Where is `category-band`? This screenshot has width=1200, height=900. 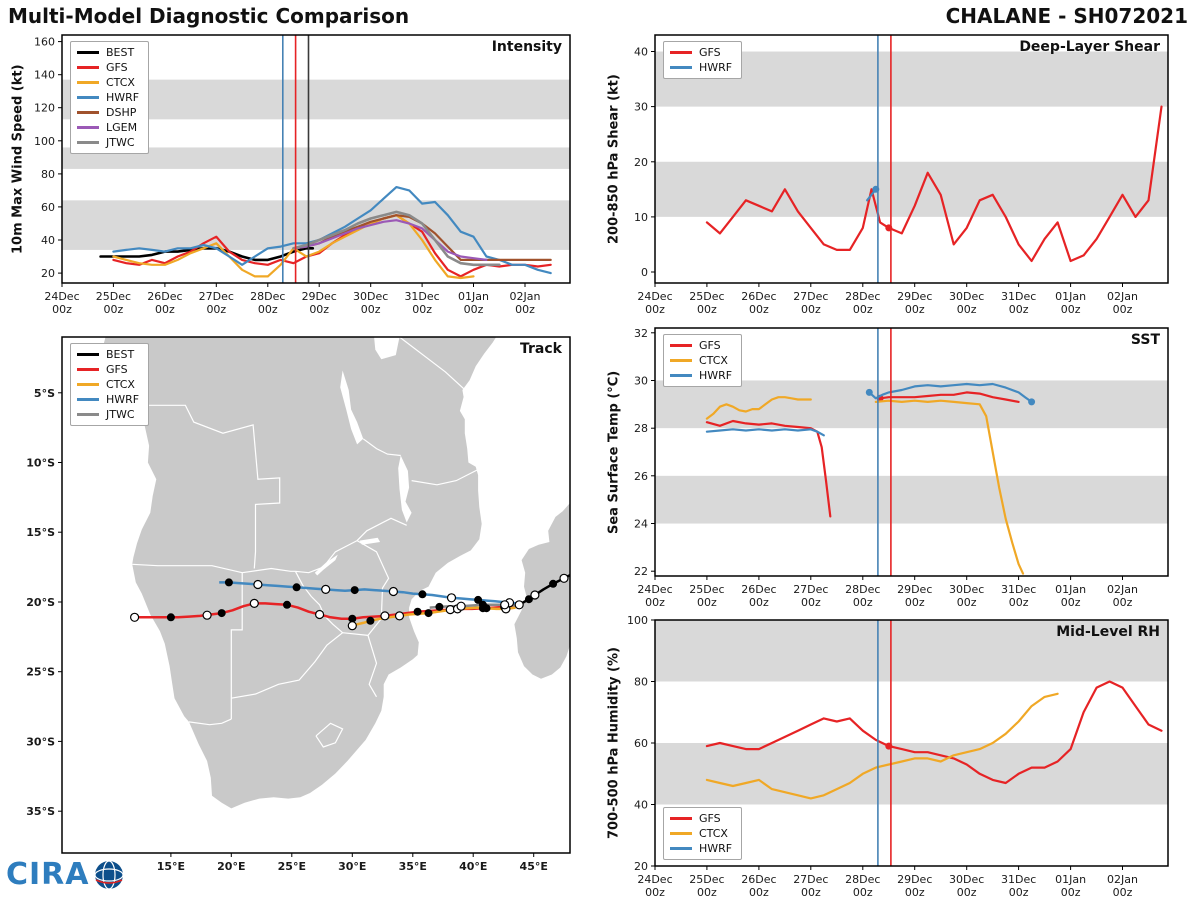
category-band is located at coordinates (911, 499).